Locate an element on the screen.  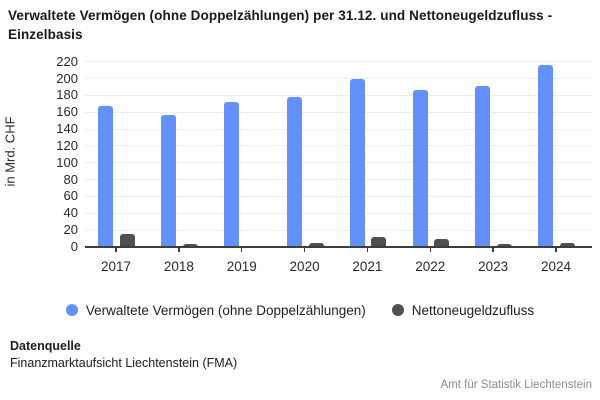
x-tick-label: 2022 is located at coordinates (430, 266).